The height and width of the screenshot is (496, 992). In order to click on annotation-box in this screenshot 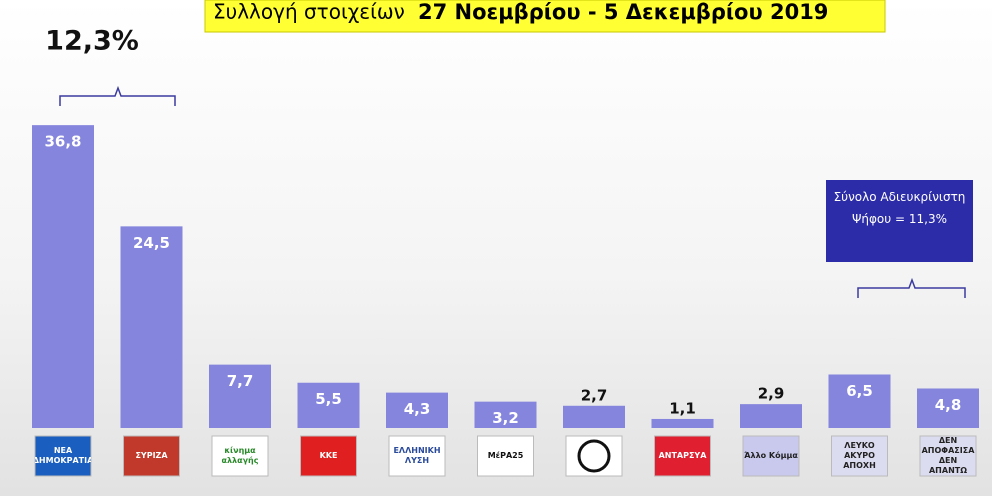, I will do `click(899, 221)`.